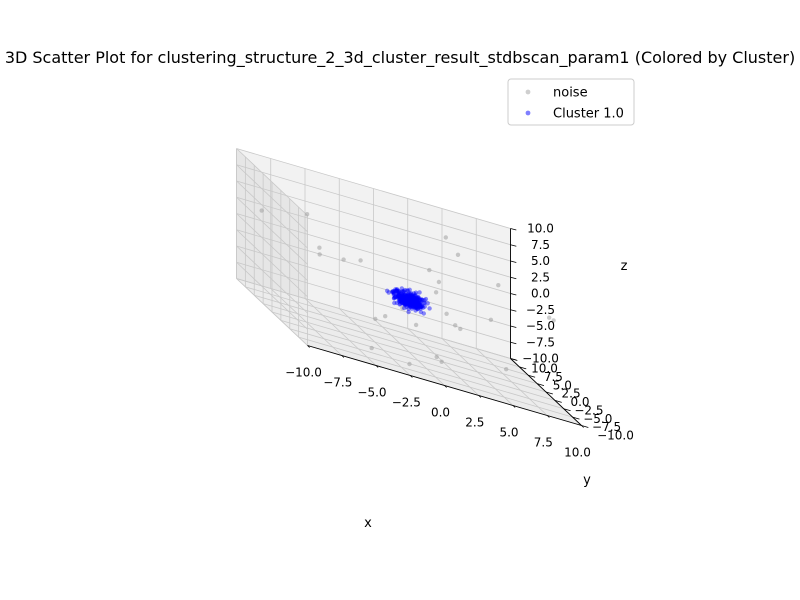  I want to click on legend: noise Cluster 1.0, so click(571, 102).